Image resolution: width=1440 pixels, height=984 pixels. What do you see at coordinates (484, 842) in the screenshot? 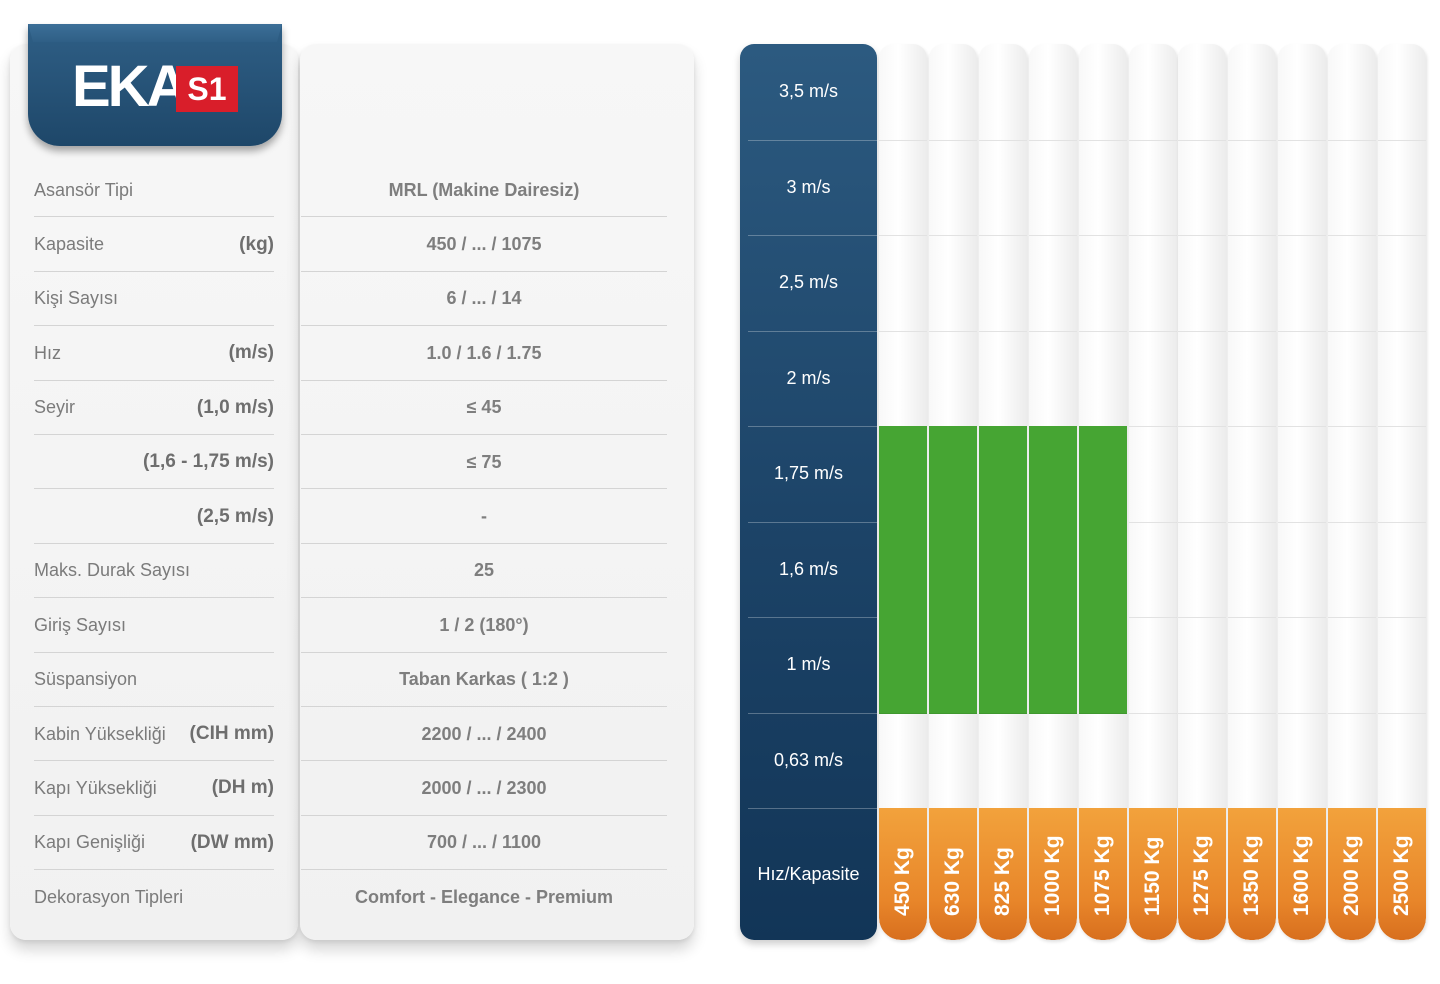
I see `spec-value: 700 / ... / 1100` at bounding box center [484, 842].